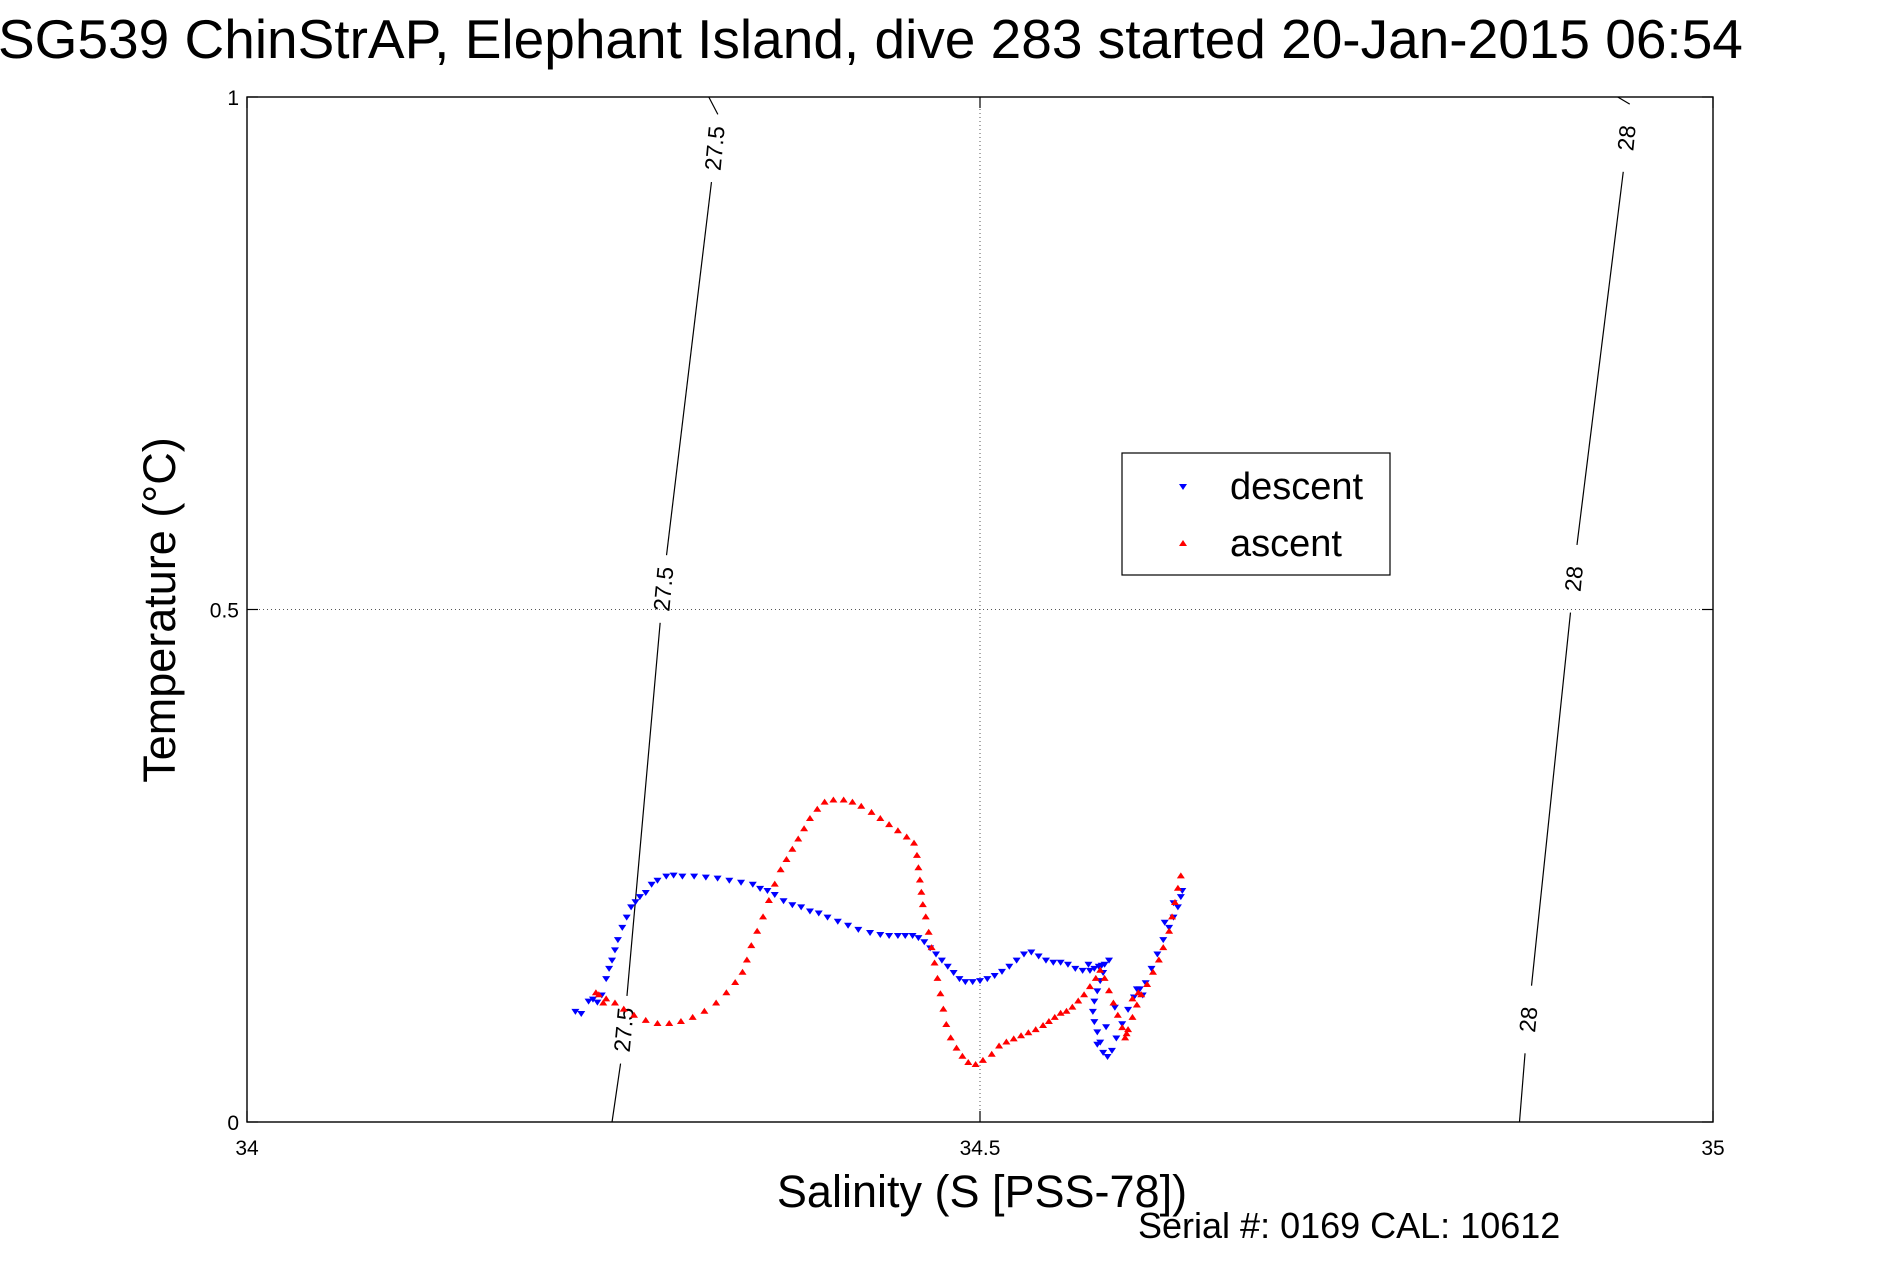 The width and height of the screenshot is (1891, 1262). What do you see at coordinates (888, 931) in the screenshot?
I see `ascent-series` at bounding box center [888, 931].